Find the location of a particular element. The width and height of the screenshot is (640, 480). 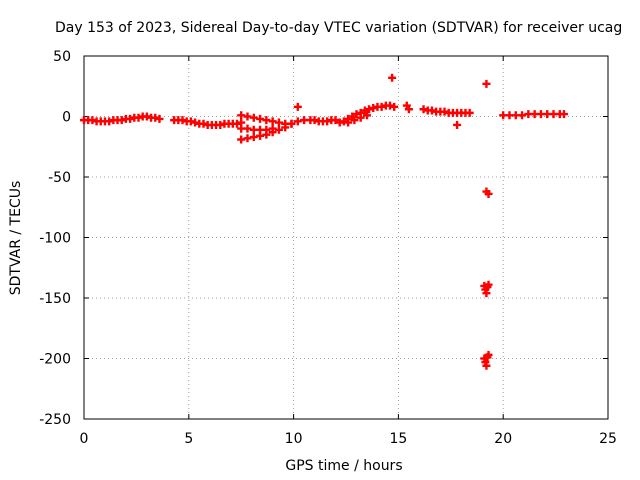

y-tick-label: -150 is located at coordinates (55, 299).